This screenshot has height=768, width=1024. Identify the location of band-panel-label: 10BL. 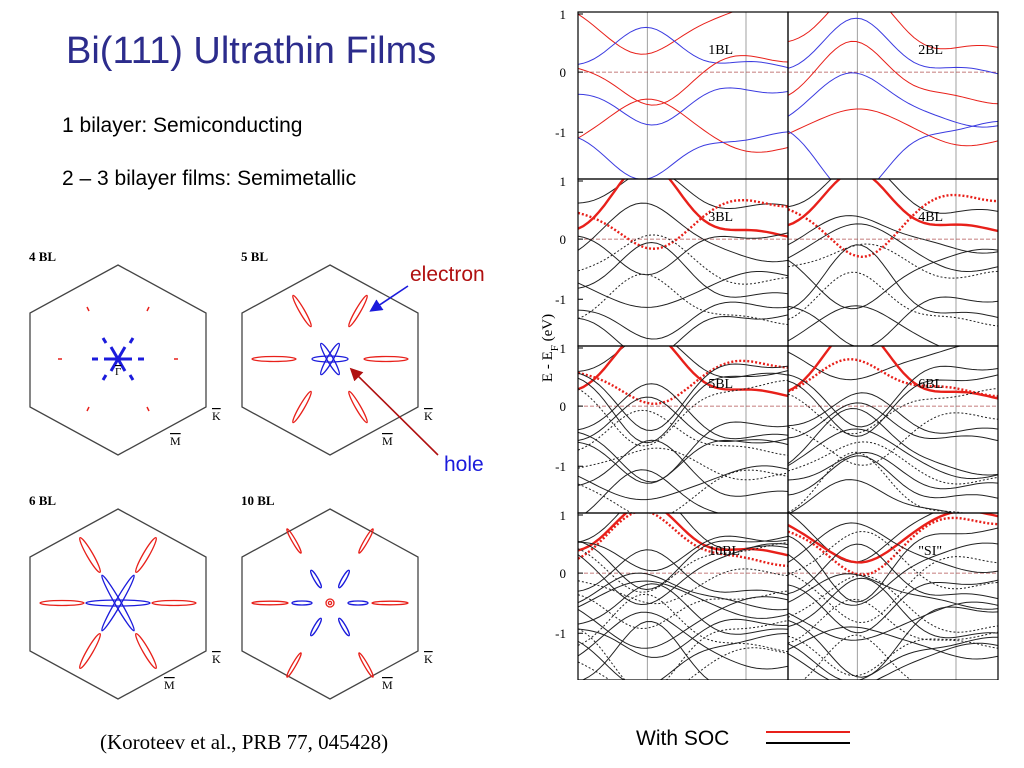
(724, 551).